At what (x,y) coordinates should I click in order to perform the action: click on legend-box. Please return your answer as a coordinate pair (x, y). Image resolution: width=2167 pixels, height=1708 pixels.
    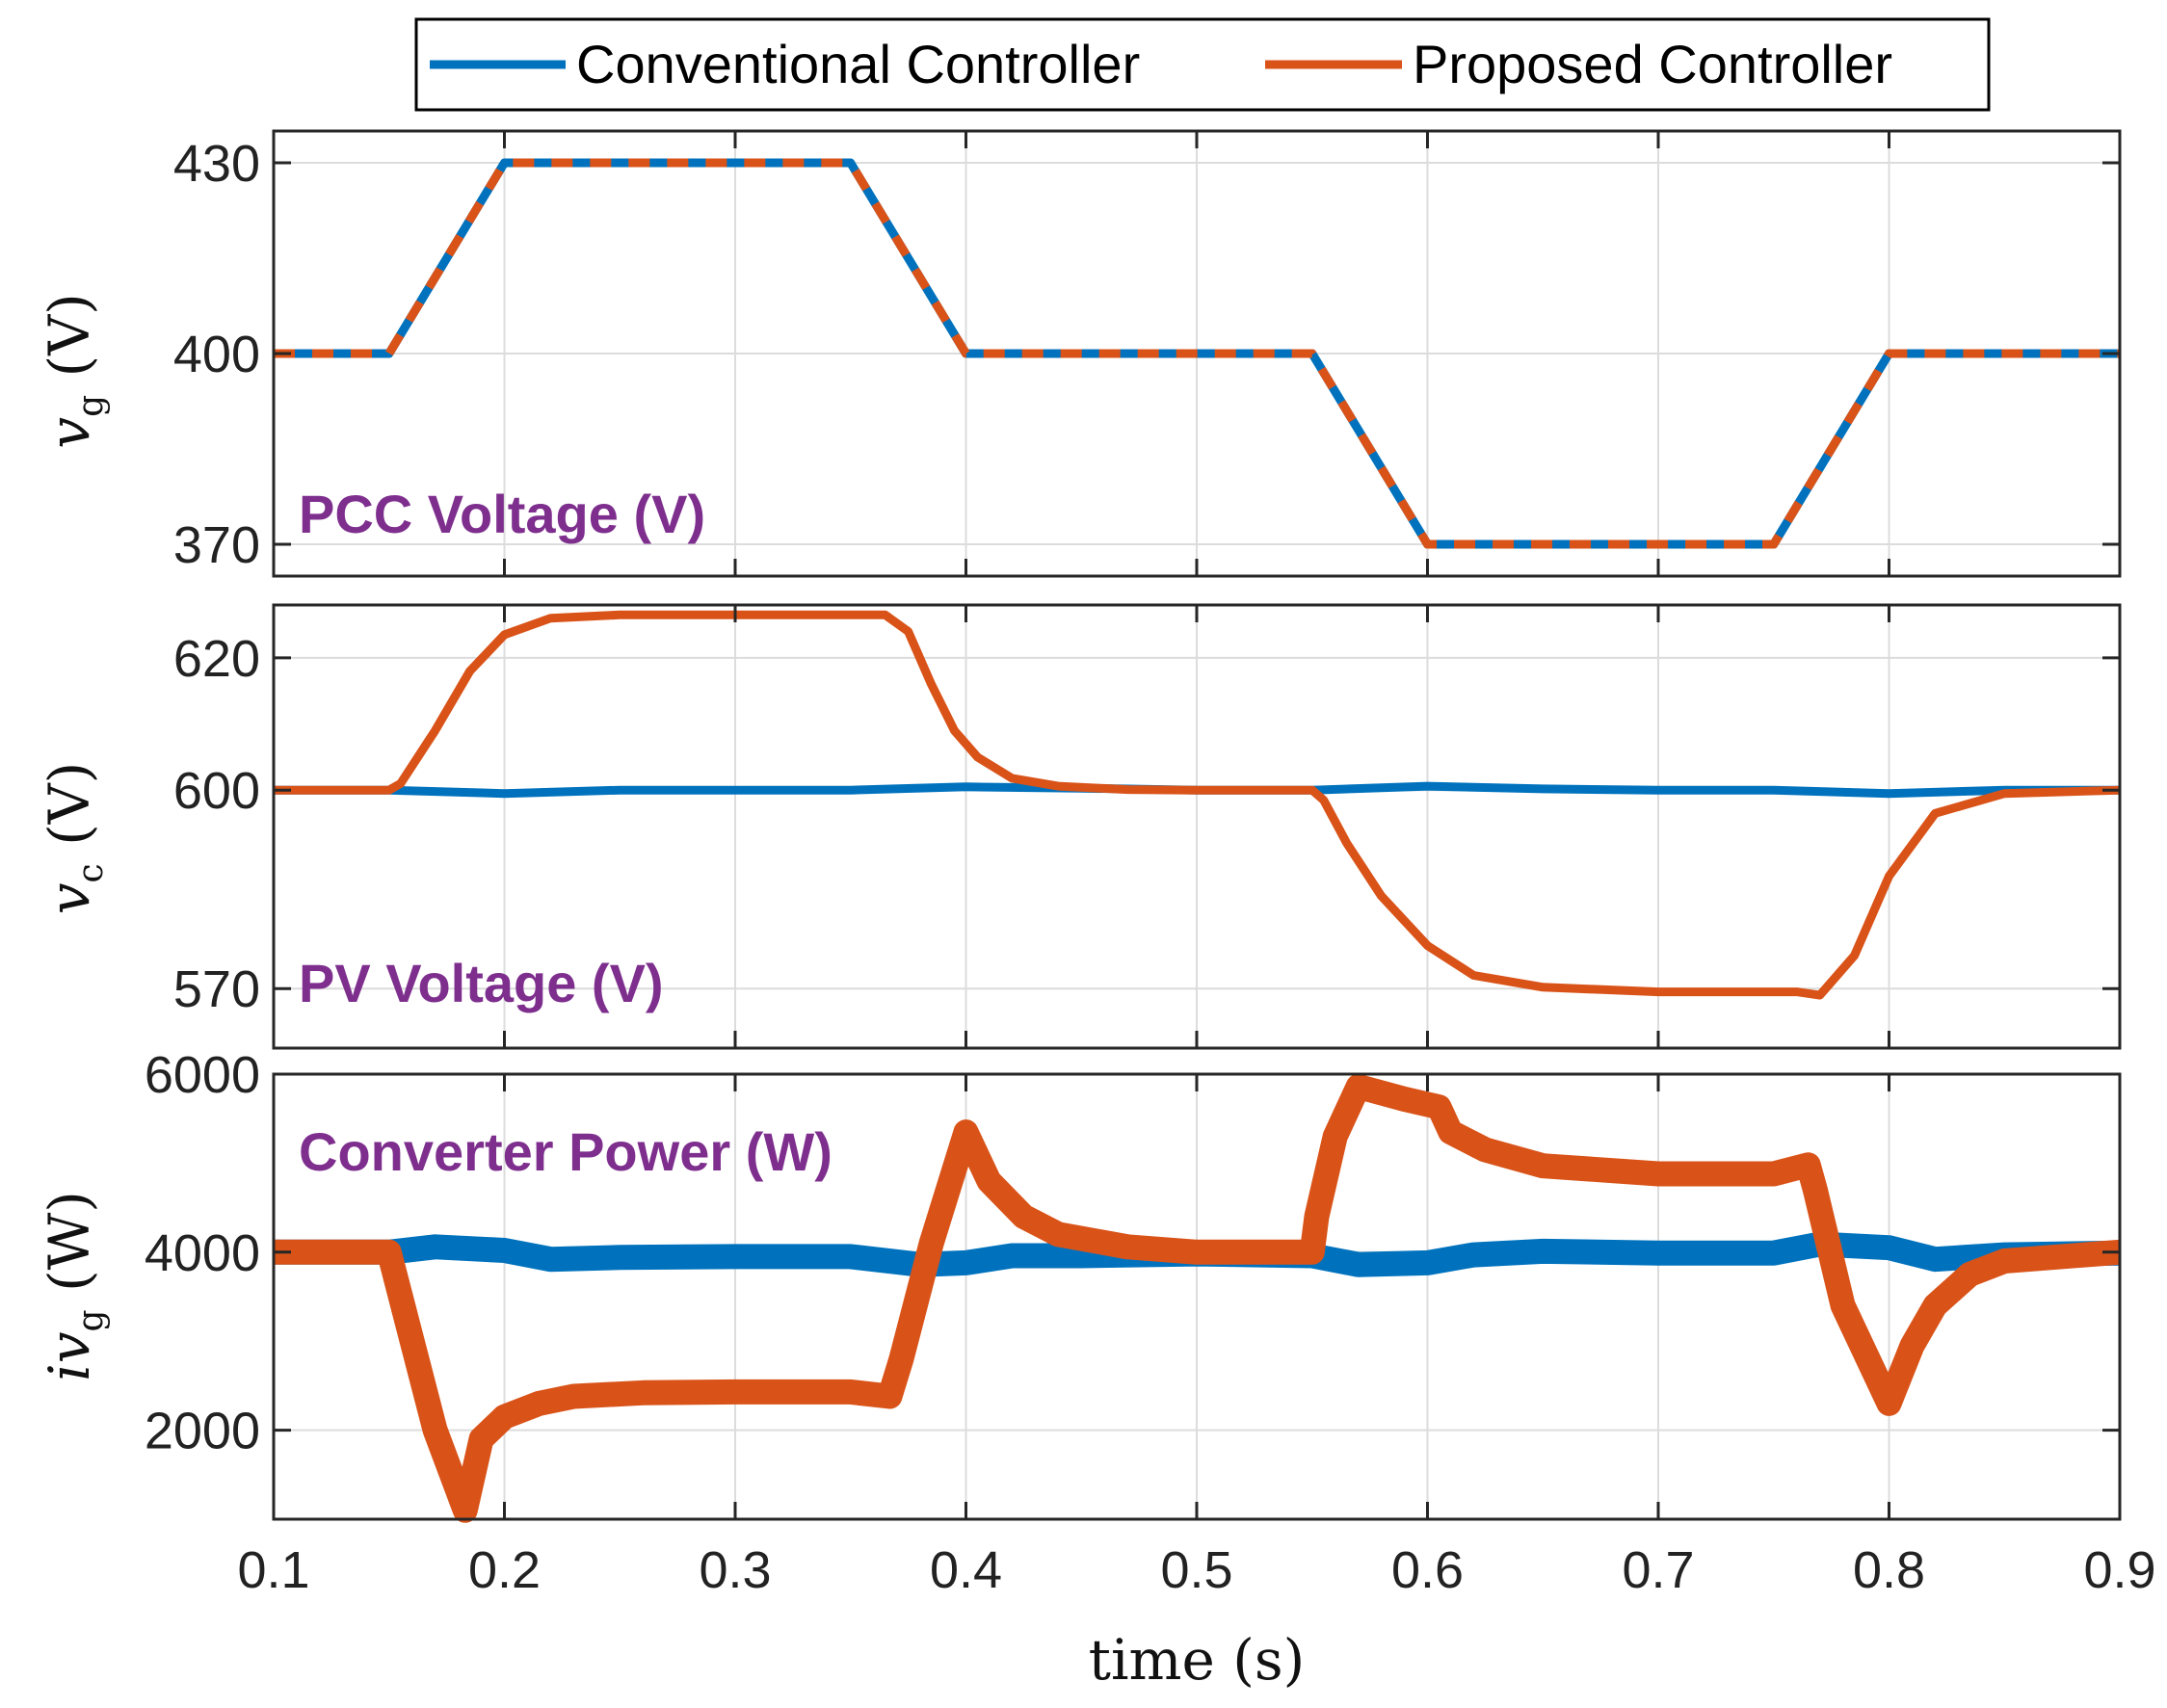
    Looking at the image, I should click on (1202, 64).